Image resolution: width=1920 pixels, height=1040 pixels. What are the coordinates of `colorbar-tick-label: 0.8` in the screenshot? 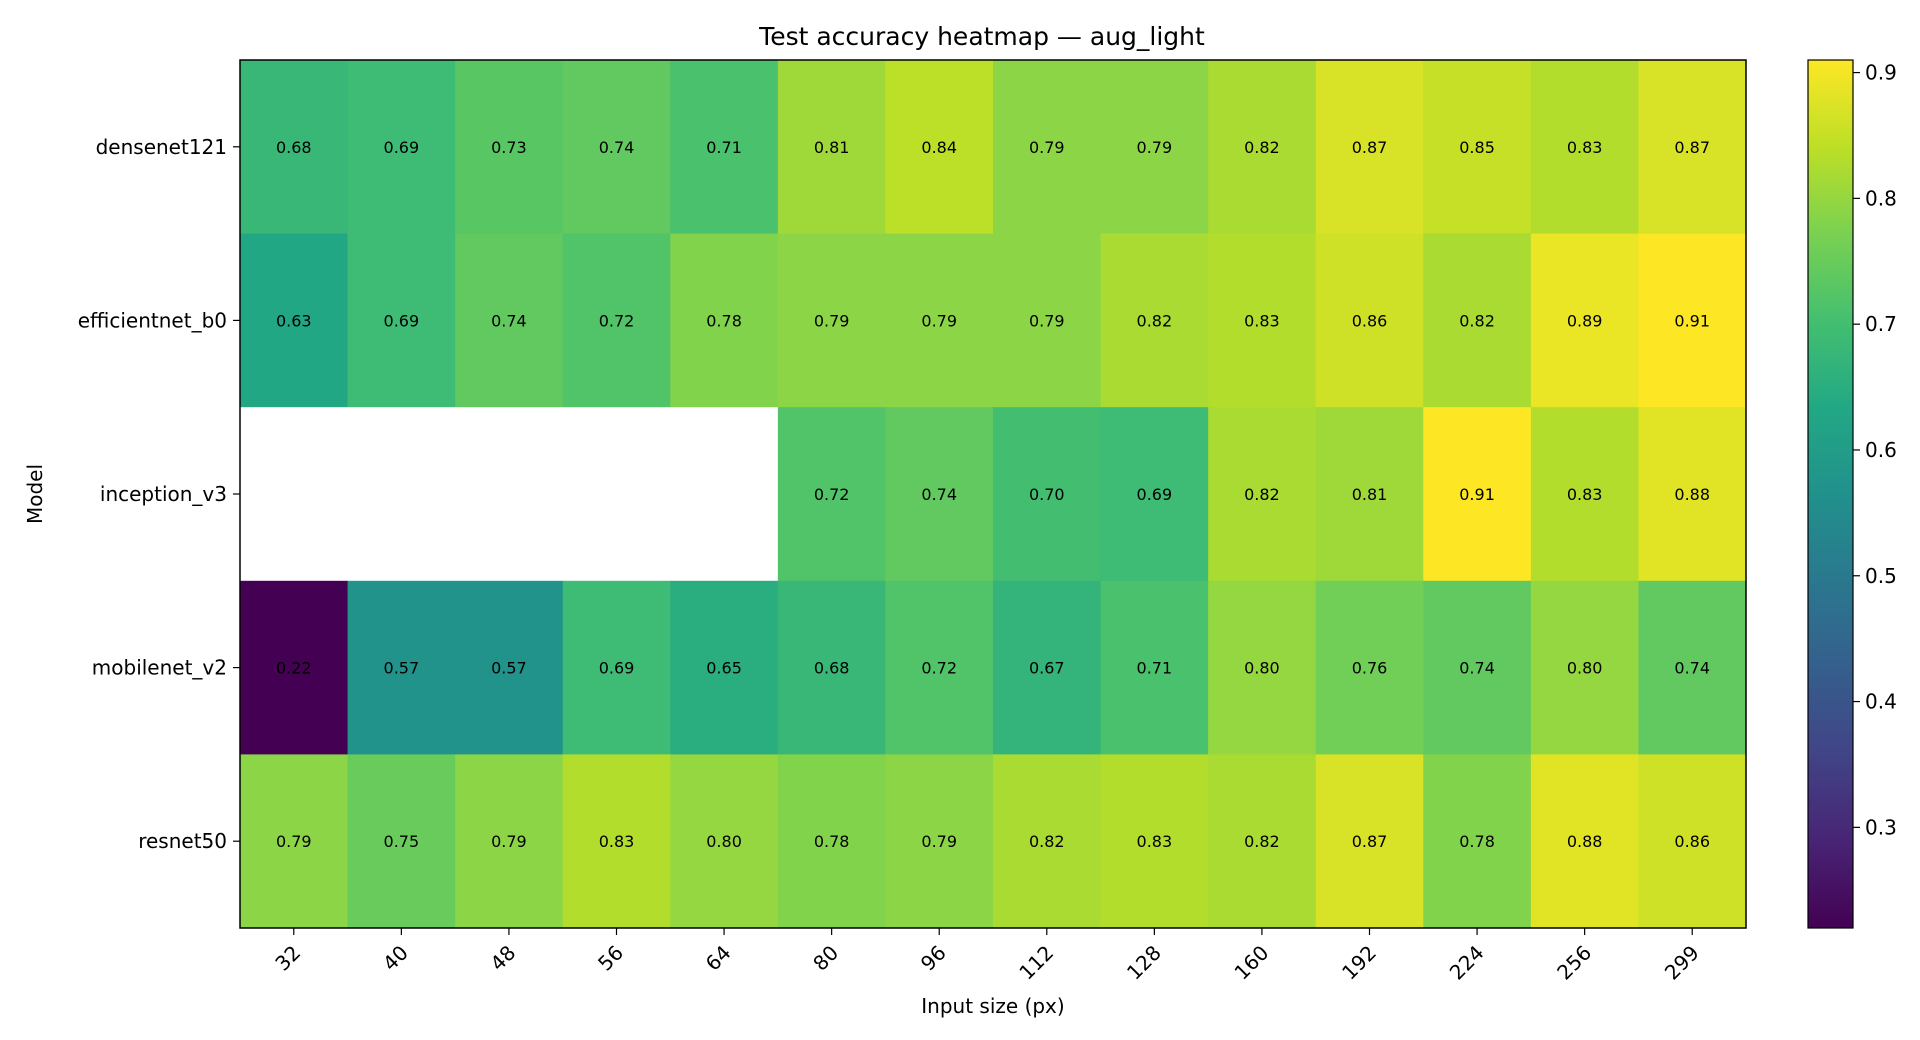 It's located at (1881, 198).